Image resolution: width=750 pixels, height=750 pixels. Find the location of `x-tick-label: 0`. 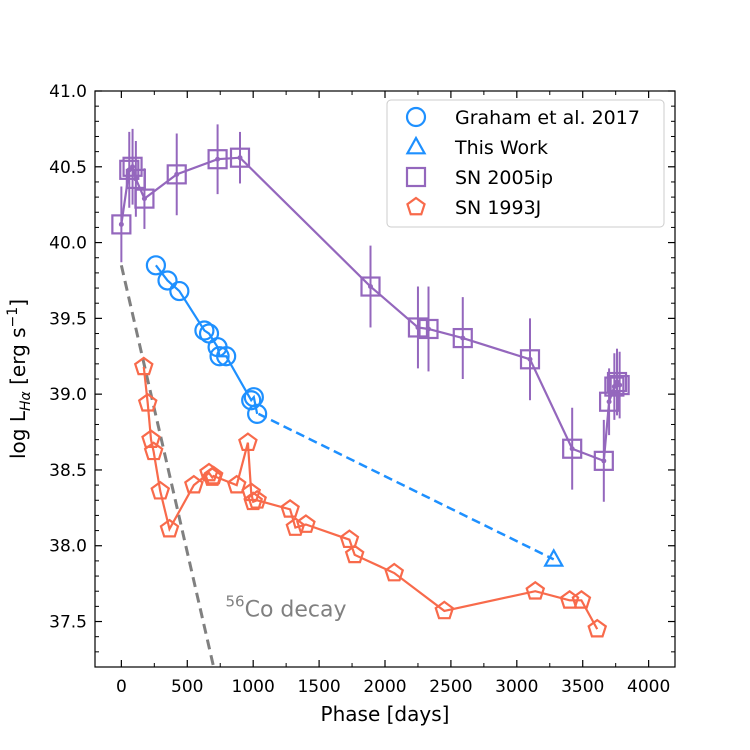

x-tick-label: 0 is located at coordinates (121, 687).